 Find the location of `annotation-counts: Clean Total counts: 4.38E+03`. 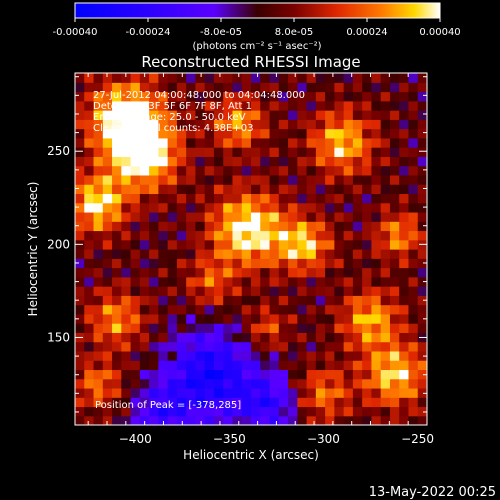

annotation-counts: Clean Total counts: 4.38E+03 is located at coordinates (173, 128).